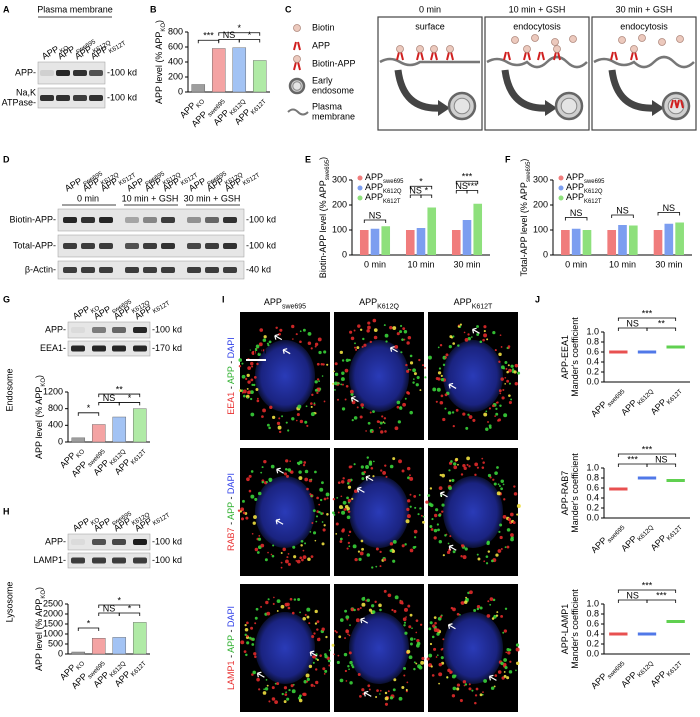 This screenshot has height=717, width=700. Describe the element at coordinates (592, 507) in the screenshot. I see `y-tick-label: 0.2` at that location.